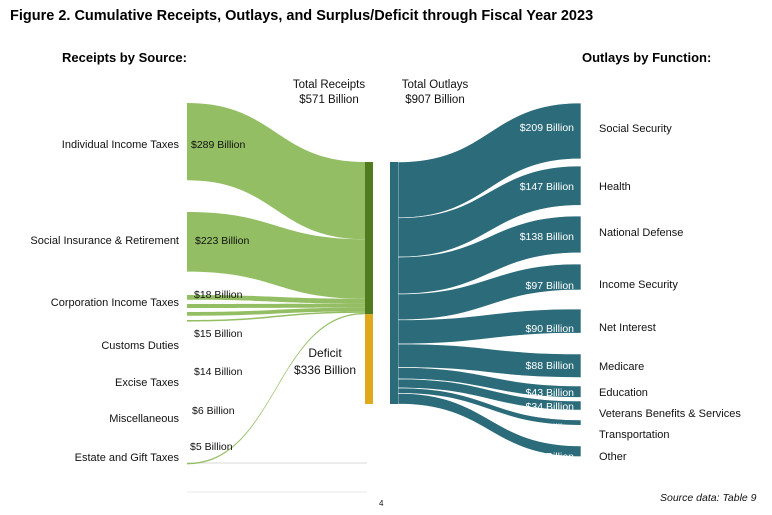  What do you see at coordinates (114, 303) in the screenshot?
I see `receipt-label-corporation-income-taxes: Corporation Income Taxes` at bounding box center [114, 303].